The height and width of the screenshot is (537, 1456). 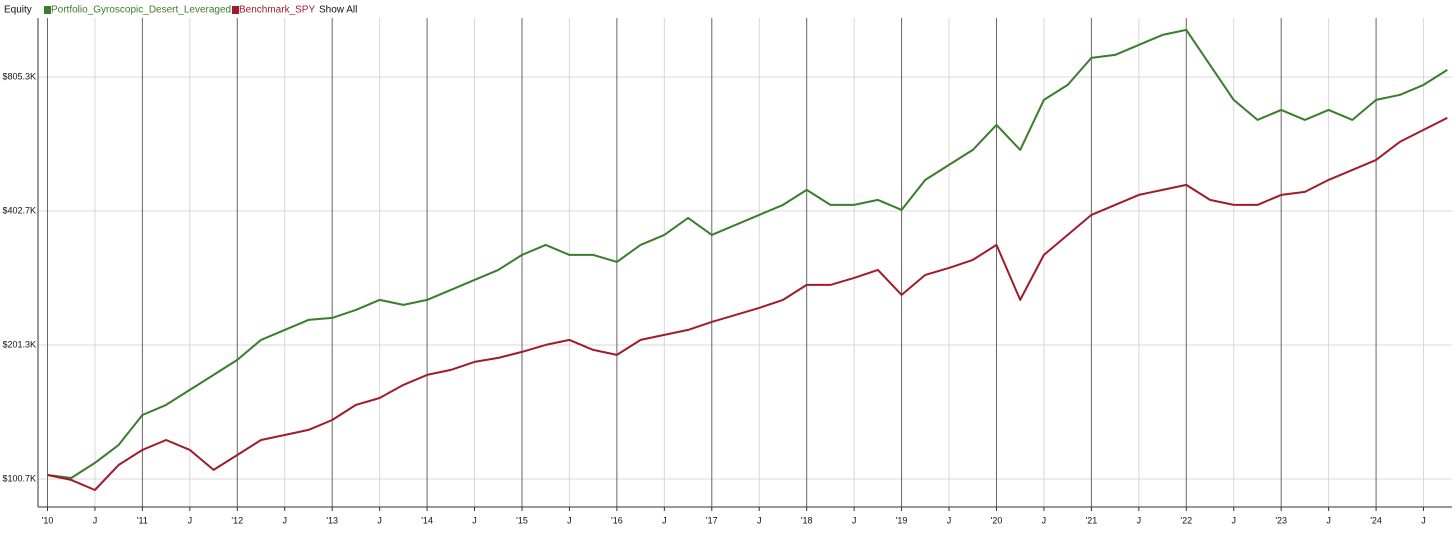 What do you see at coordinates (142, 520) in the screenshot?
I see `x-tick-label: '11` at bounding box center [142, 520].